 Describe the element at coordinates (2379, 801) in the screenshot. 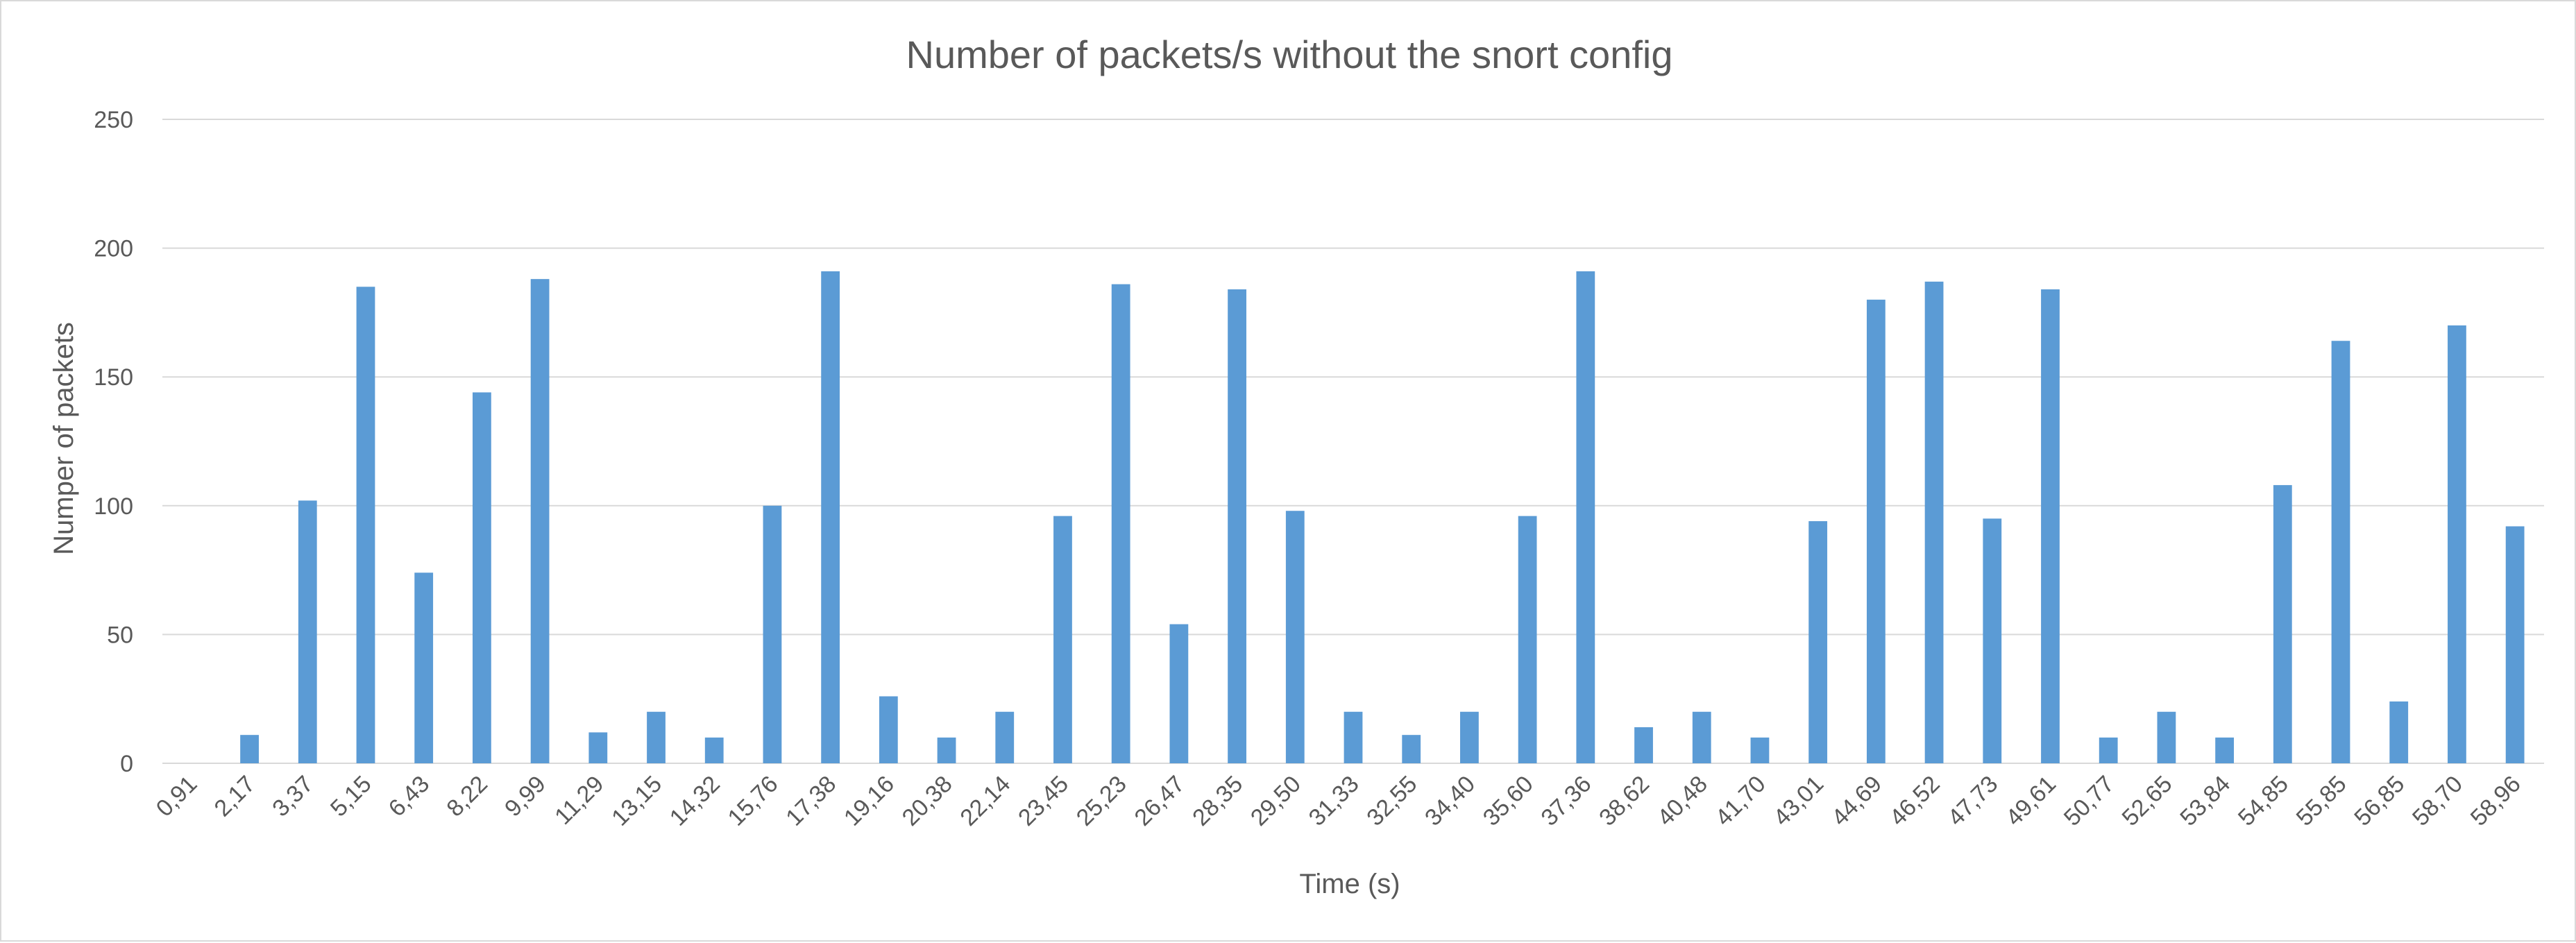

I see `x-tick-label: 56,85` at that location.